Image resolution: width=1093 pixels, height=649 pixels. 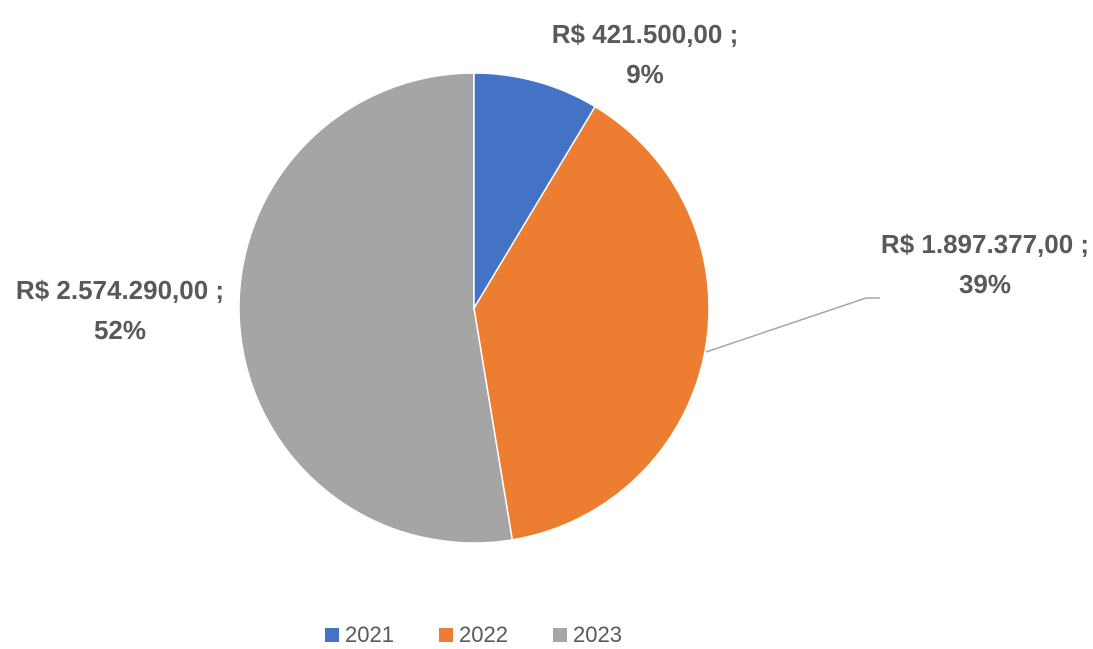 What do you see at coordinates (597, 634) in the screenshot?
I see `legend-label: 2023` at bounding box center [597, 634].